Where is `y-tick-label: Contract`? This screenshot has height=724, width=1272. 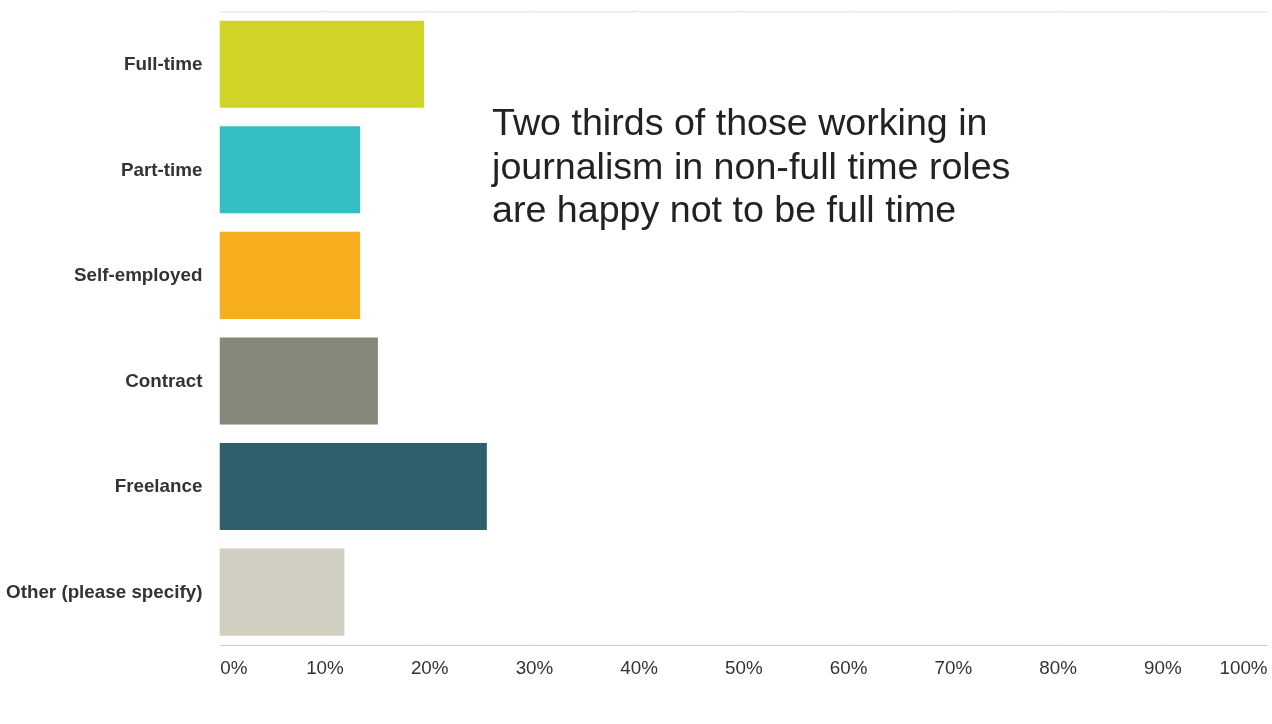 y-tick-label: Contract is located at coordinates (164, 380).